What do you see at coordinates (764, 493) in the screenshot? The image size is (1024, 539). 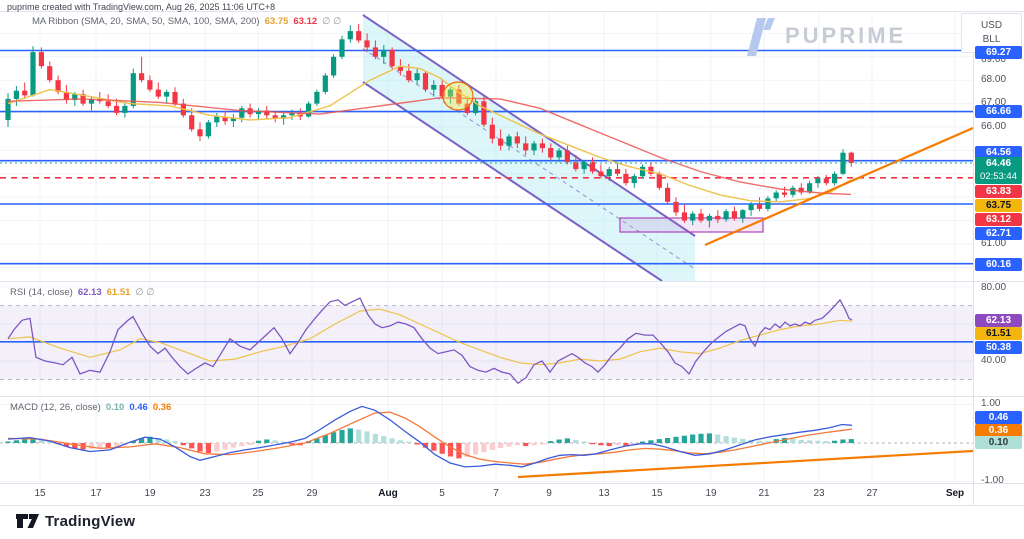 I see `time-axis-label: 21` at bounding box center [764, 493].